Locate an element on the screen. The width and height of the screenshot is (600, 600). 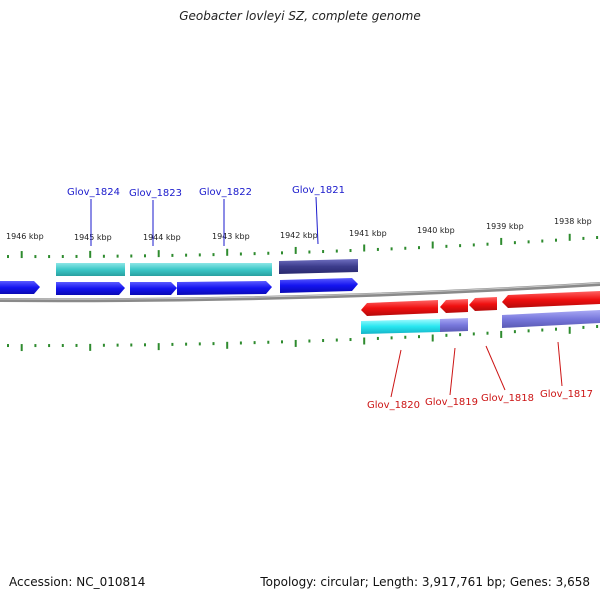
cds-features-reverse is located at coordinates (480, 322).